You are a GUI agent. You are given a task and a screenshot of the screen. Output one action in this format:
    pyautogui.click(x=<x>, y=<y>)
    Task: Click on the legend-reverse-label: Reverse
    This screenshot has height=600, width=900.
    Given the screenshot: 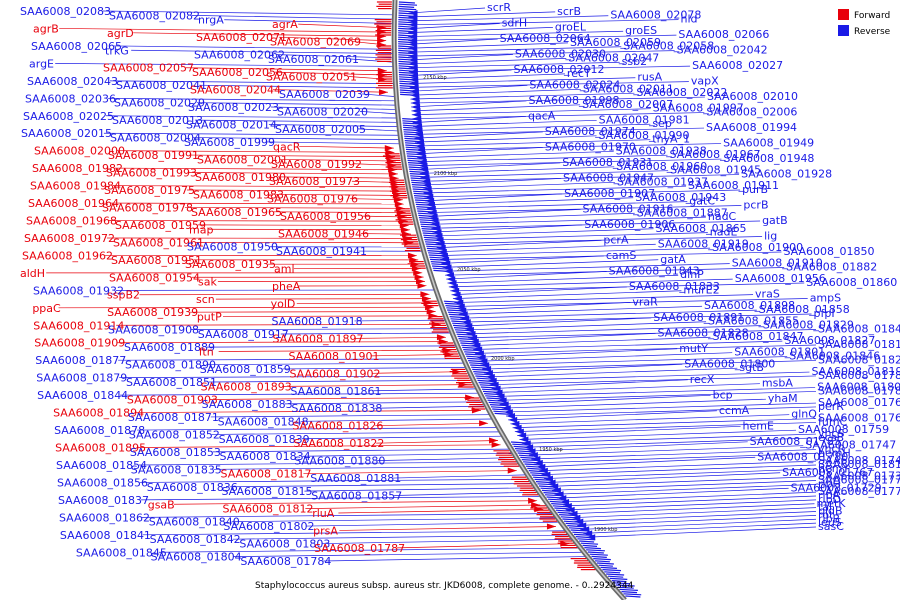 What is the action you would take?
    pyautogui.click(x=872, y=32)
    